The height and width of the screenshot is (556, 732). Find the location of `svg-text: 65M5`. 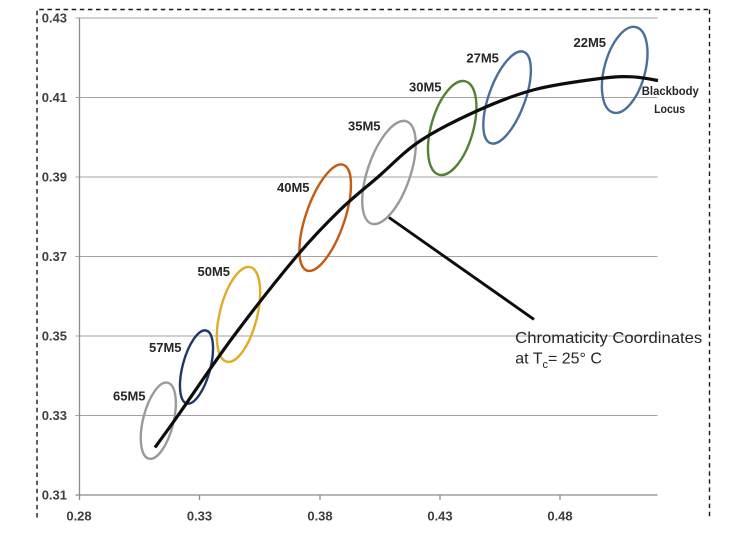

svg-text: 65M5 is located at coordinates (129, 396).